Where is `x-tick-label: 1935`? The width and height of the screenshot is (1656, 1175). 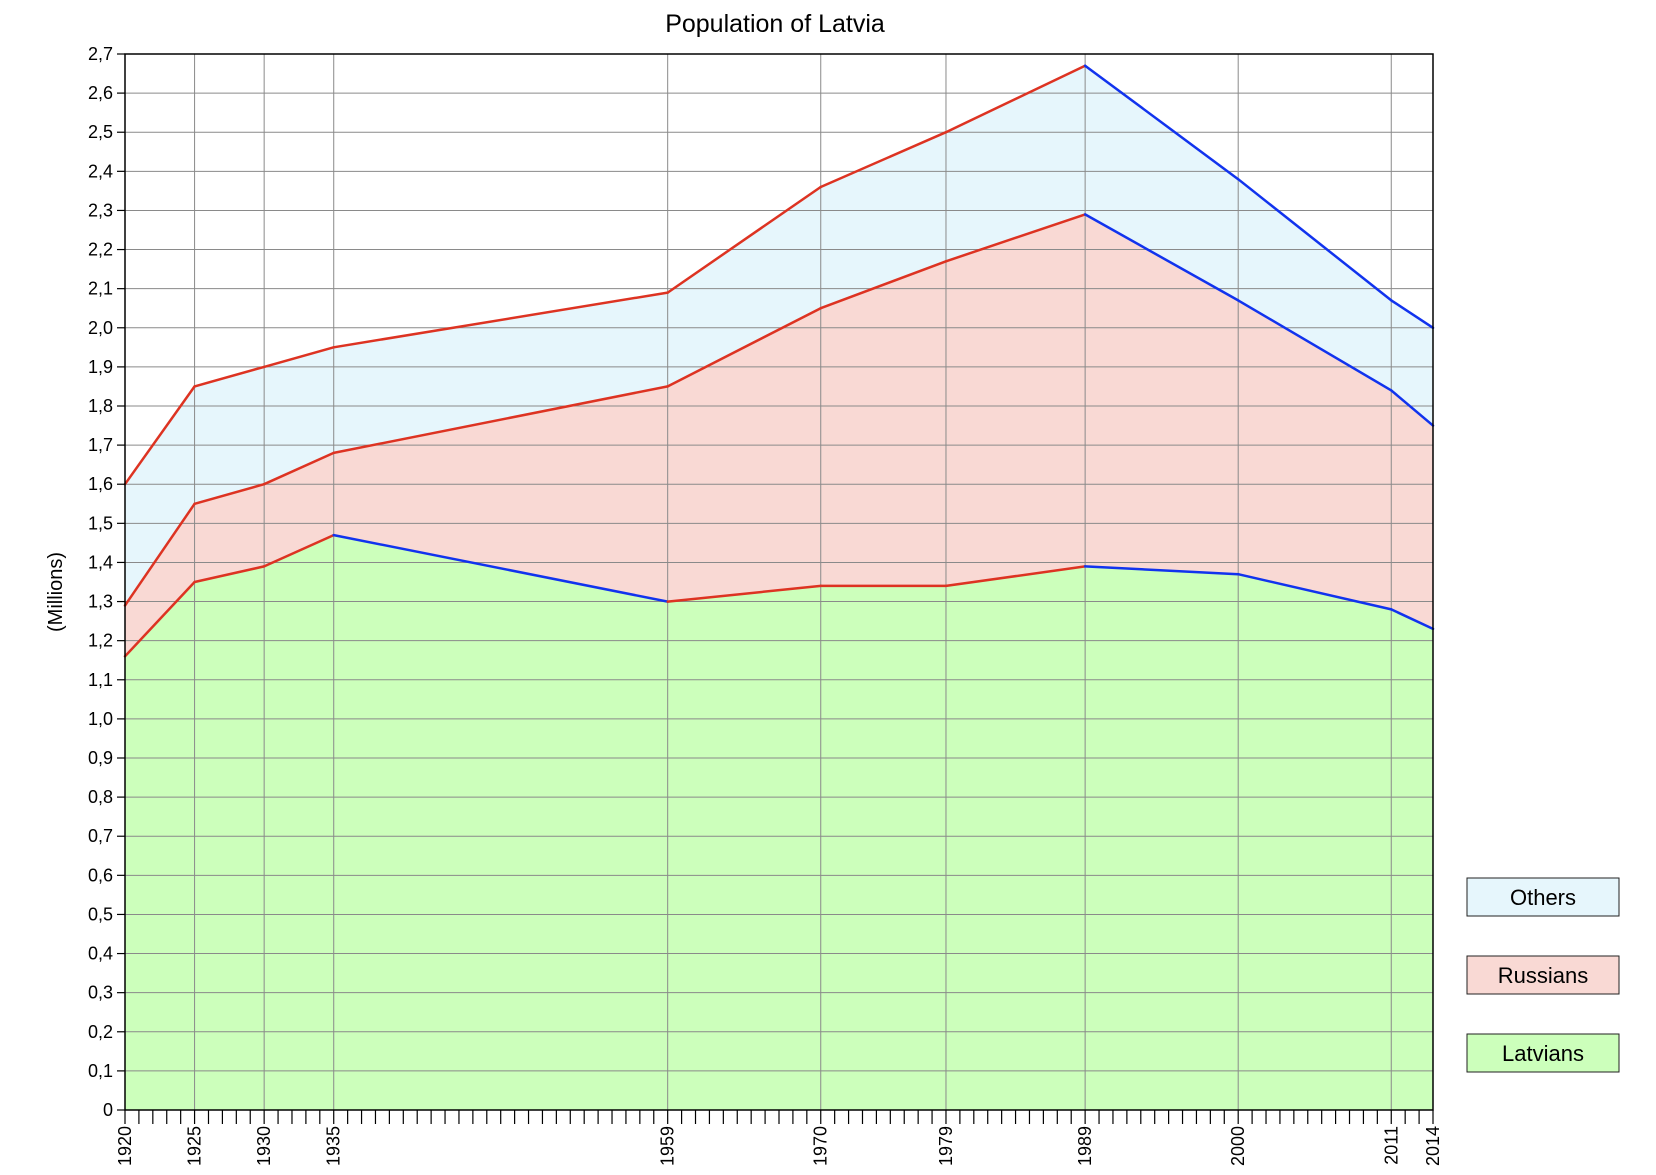
x-tick-label: 1935 is located at coordinates (334, 1146).